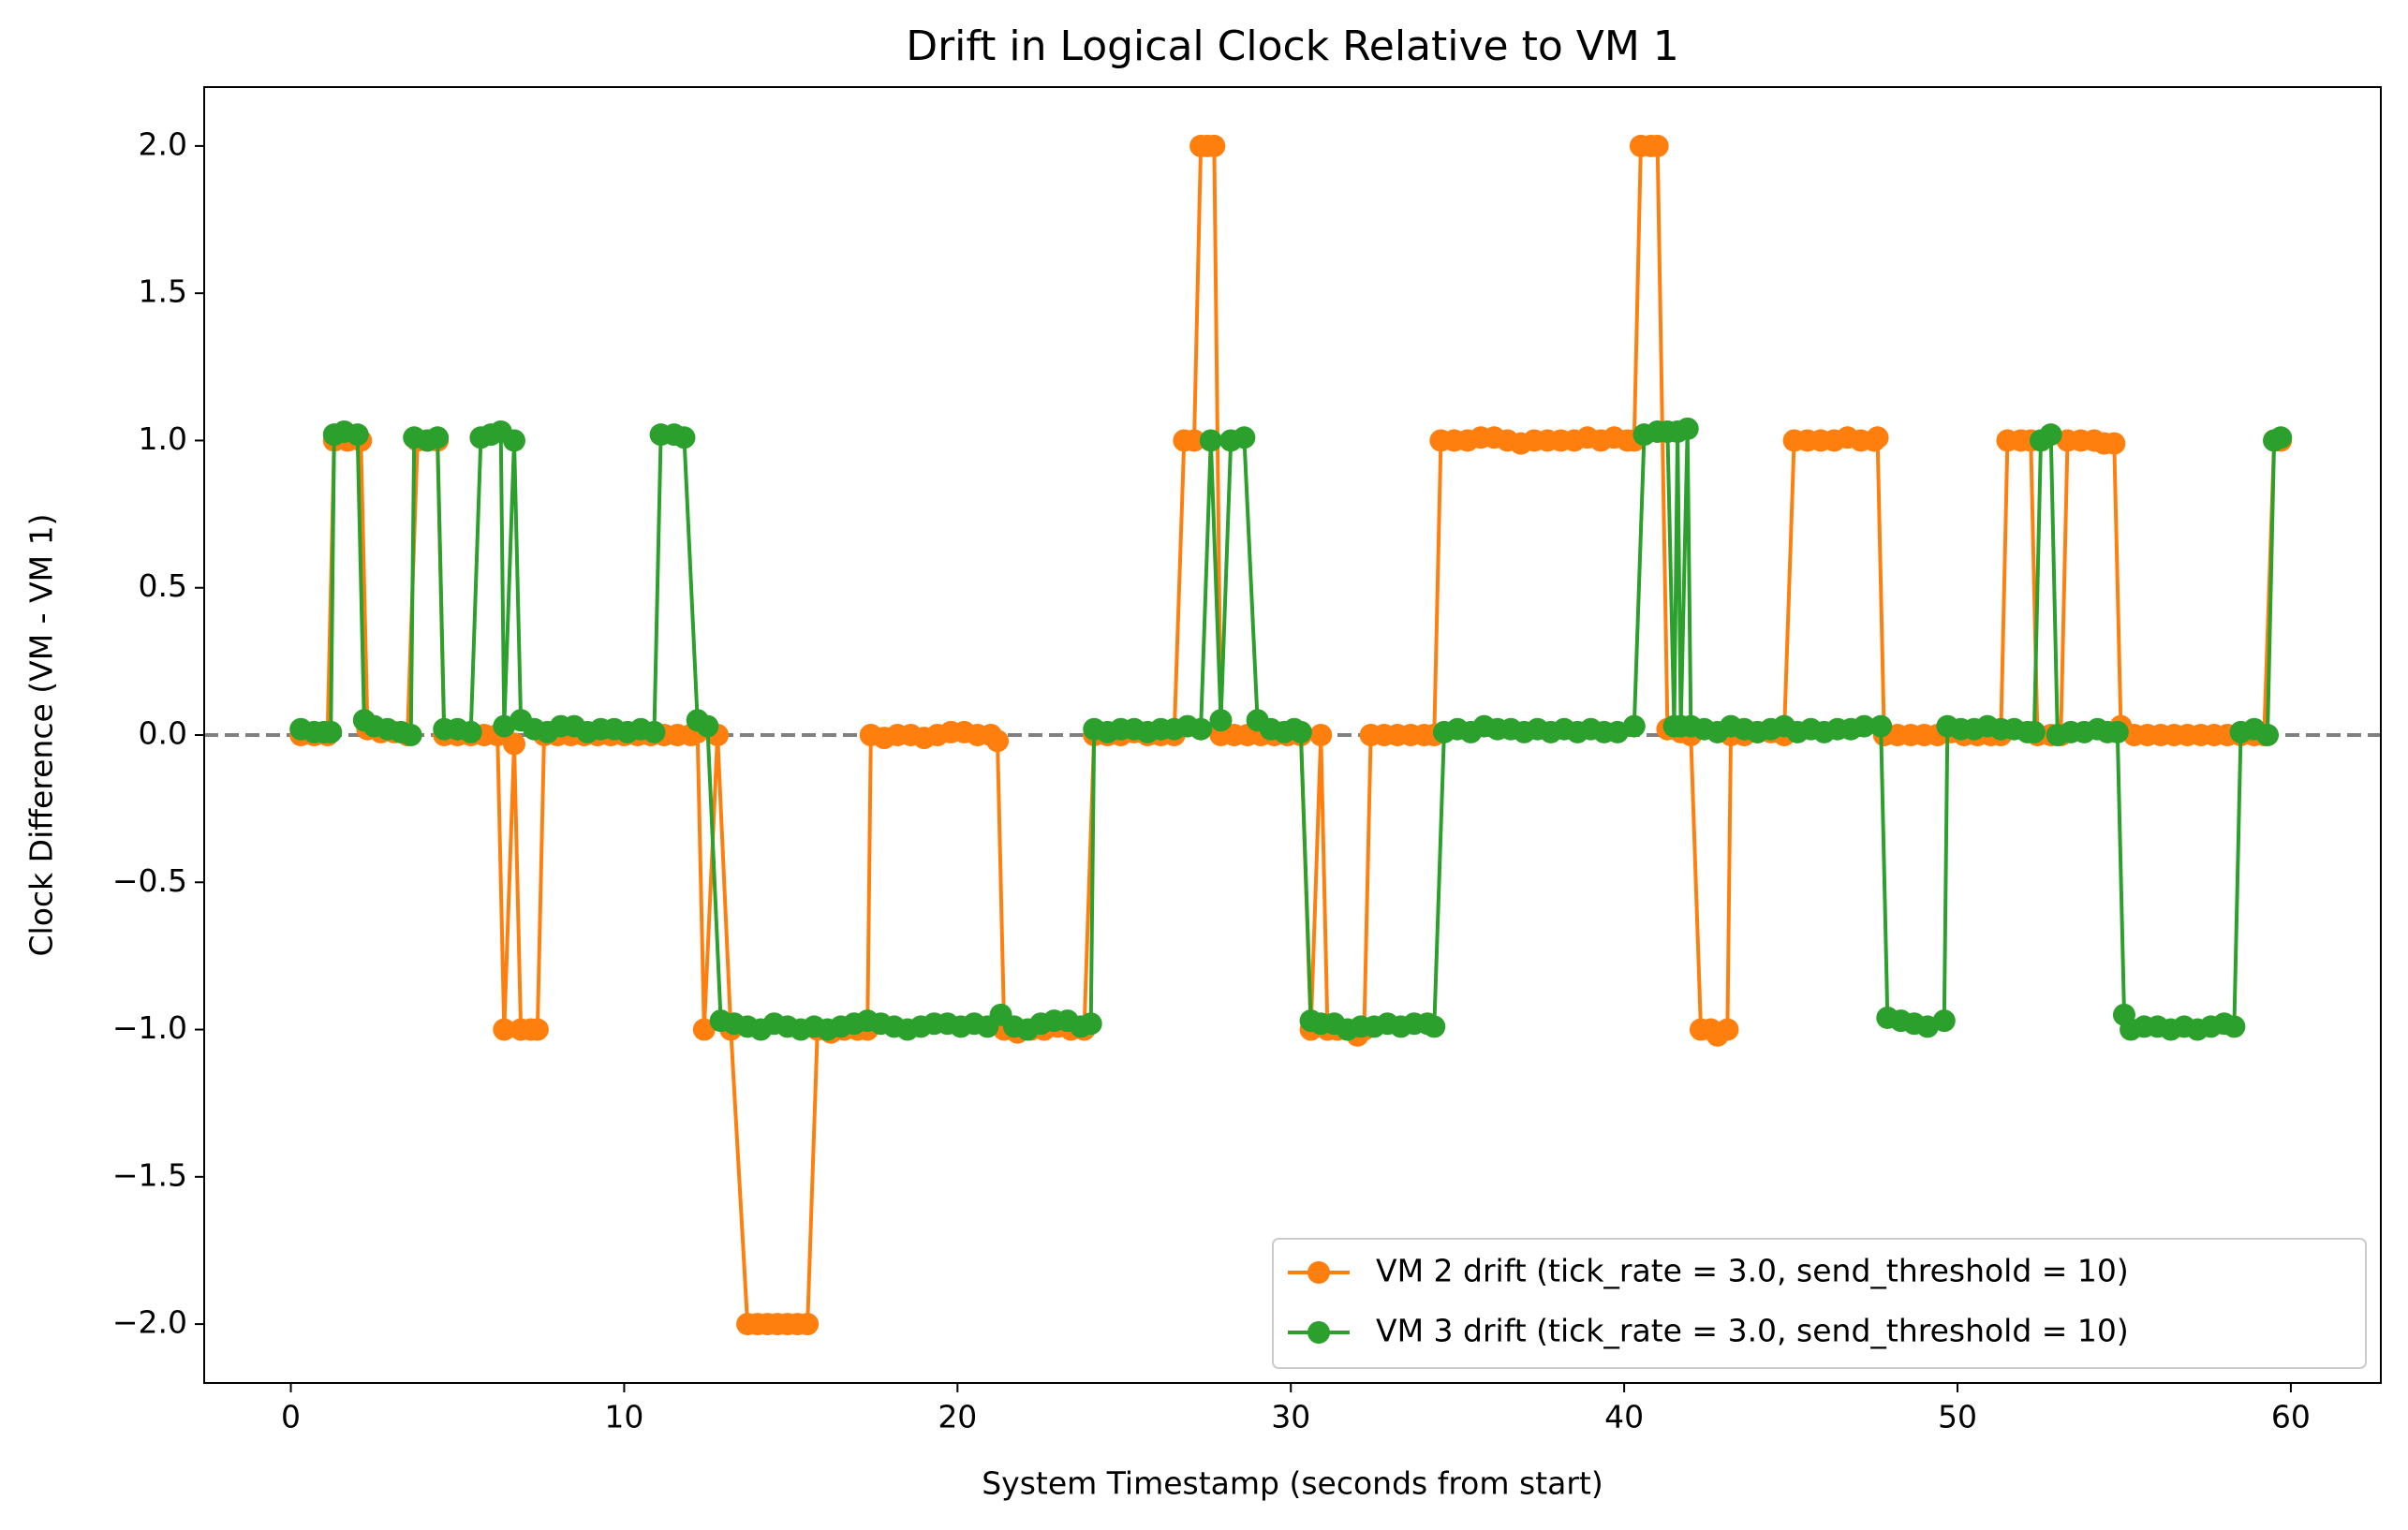  What do you see at coordinates (163, 733) in the screenshot?
I see `y-tick-label: 0.0` at bounding box center [163, 733].